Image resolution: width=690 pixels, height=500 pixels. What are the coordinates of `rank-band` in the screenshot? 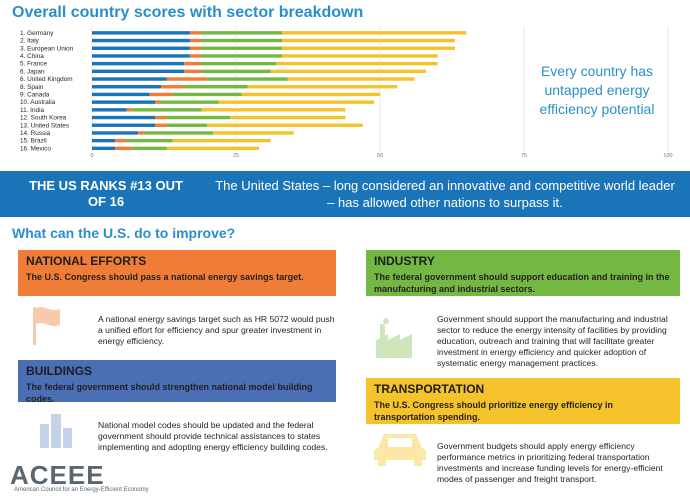 It's located at (345, 194).